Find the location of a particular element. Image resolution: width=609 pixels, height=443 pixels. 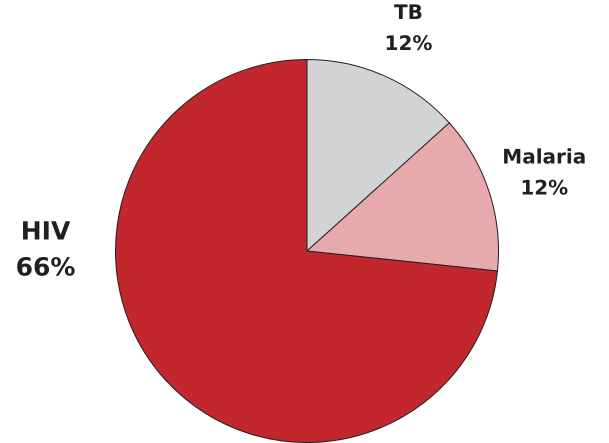

slice-label: HIV is located at coordinates (45, 231).